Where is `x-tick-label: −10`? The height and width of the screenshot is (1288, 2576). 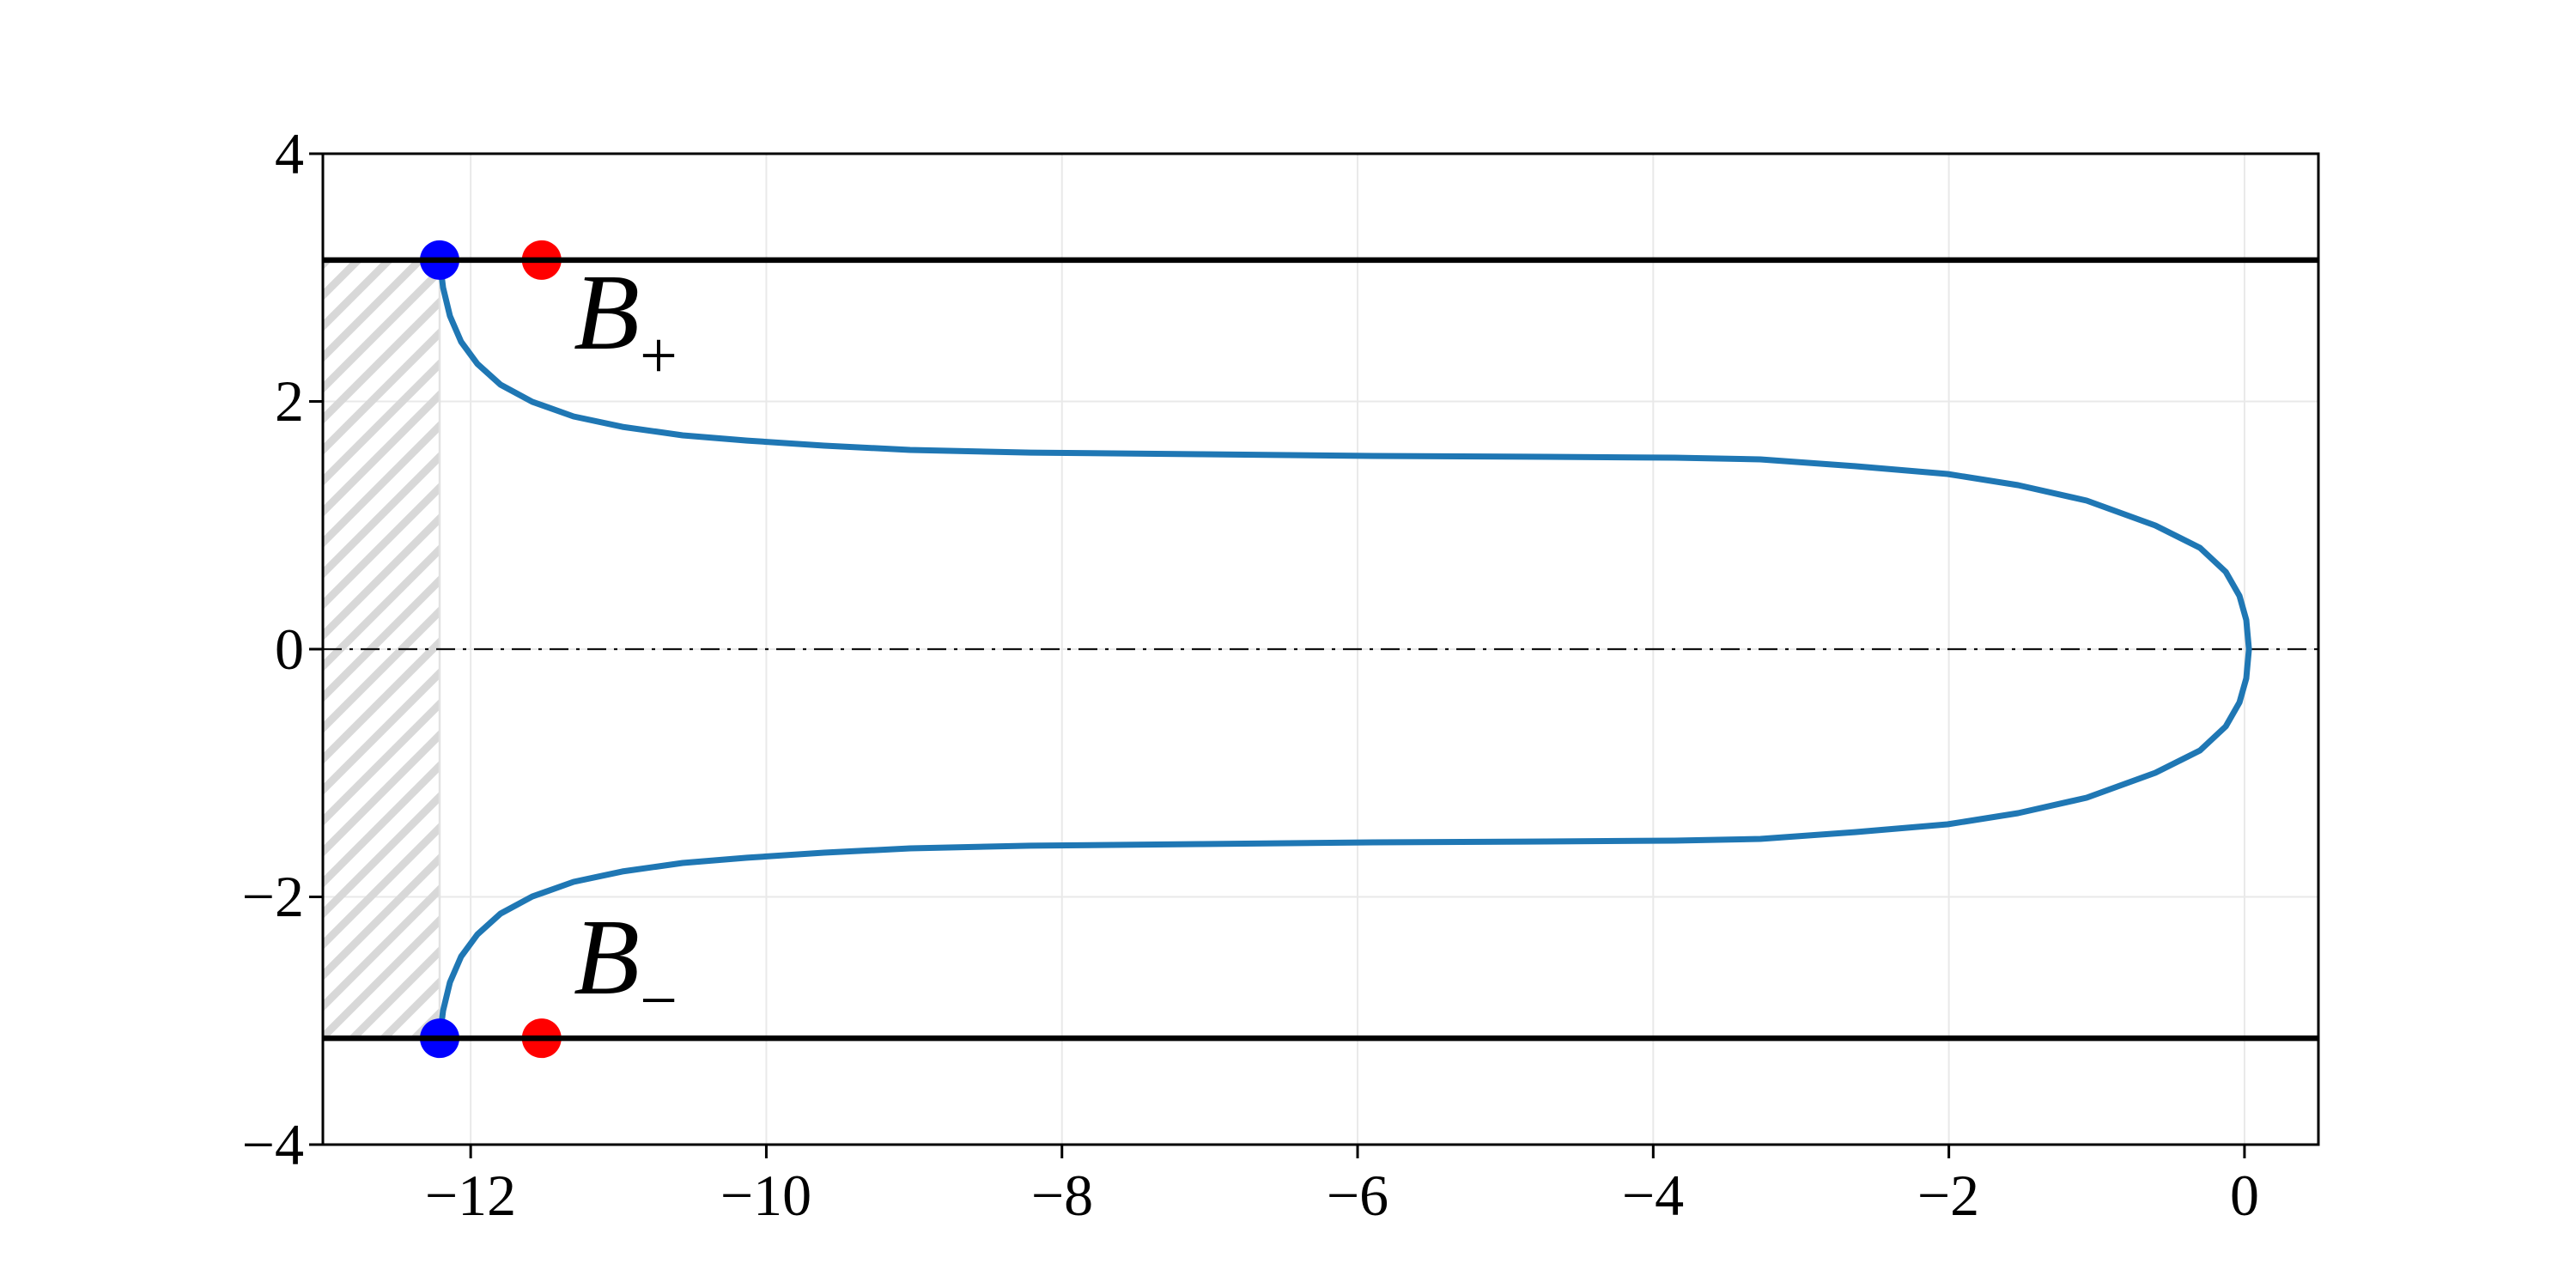 x-tick-label: −10 is located at coordinates (766, 1195).